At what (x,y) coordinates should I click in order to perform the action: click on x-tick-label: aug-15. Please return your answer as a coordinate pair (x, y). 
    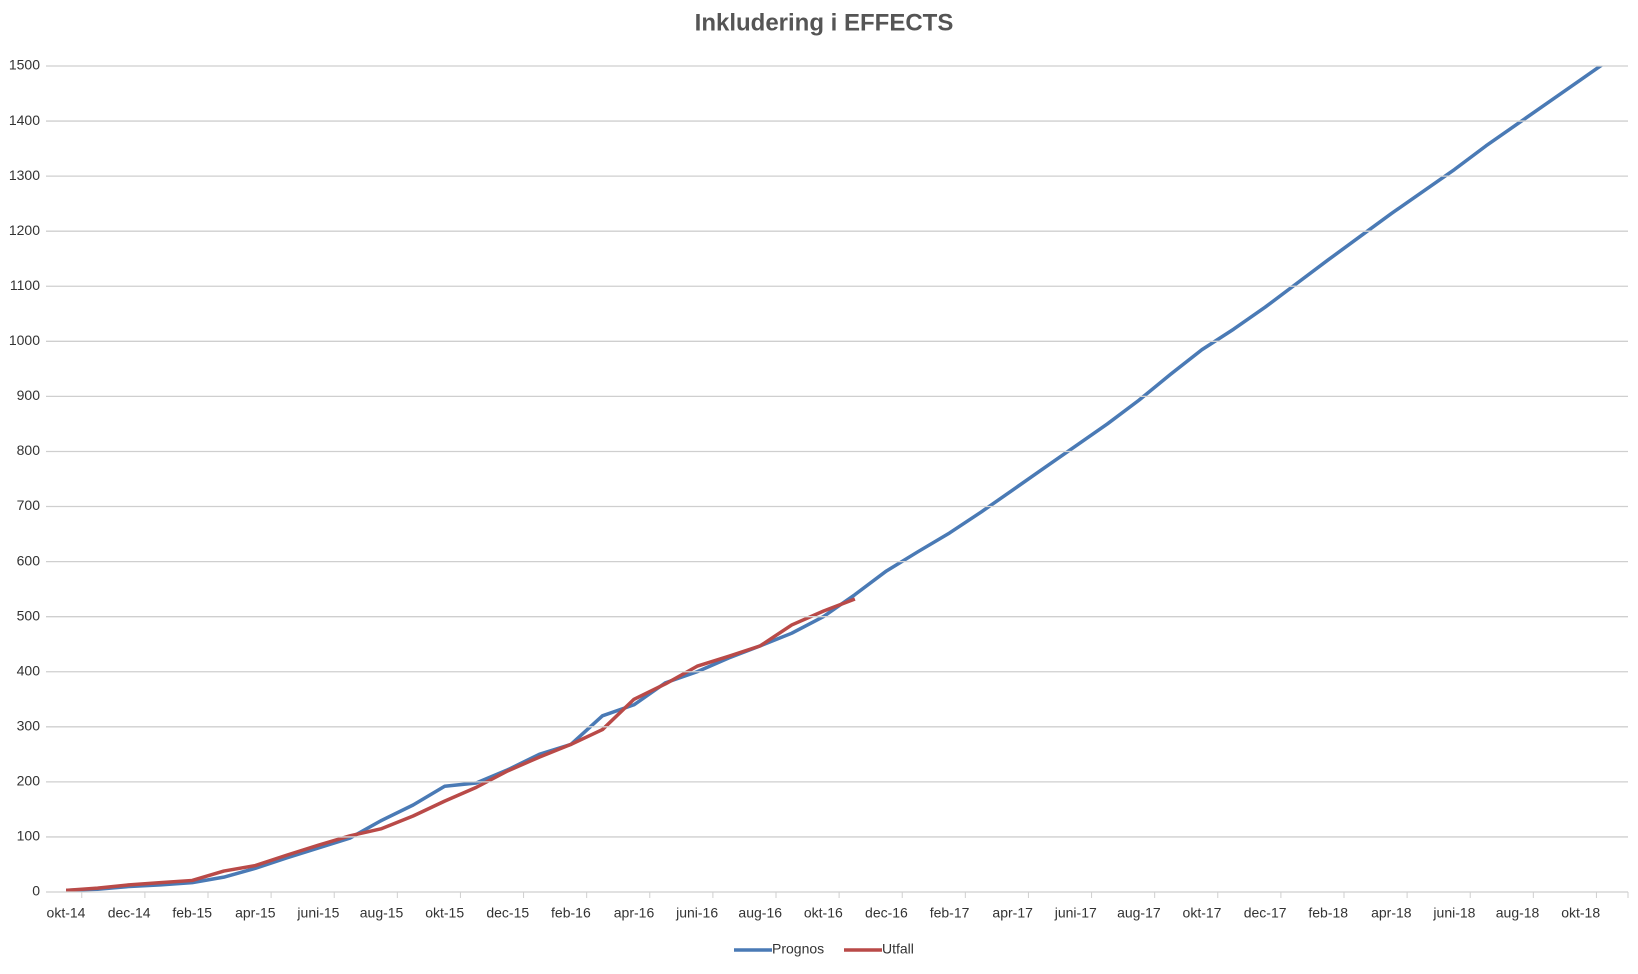
    Looking at the image, I should click on (382, 913).